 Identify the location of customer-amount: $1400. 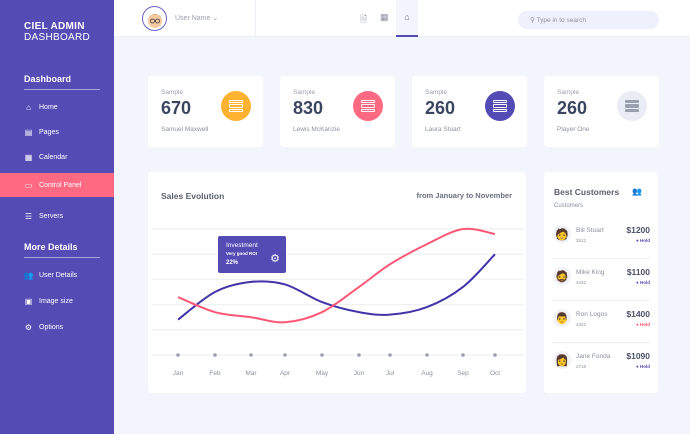
(638, 314).